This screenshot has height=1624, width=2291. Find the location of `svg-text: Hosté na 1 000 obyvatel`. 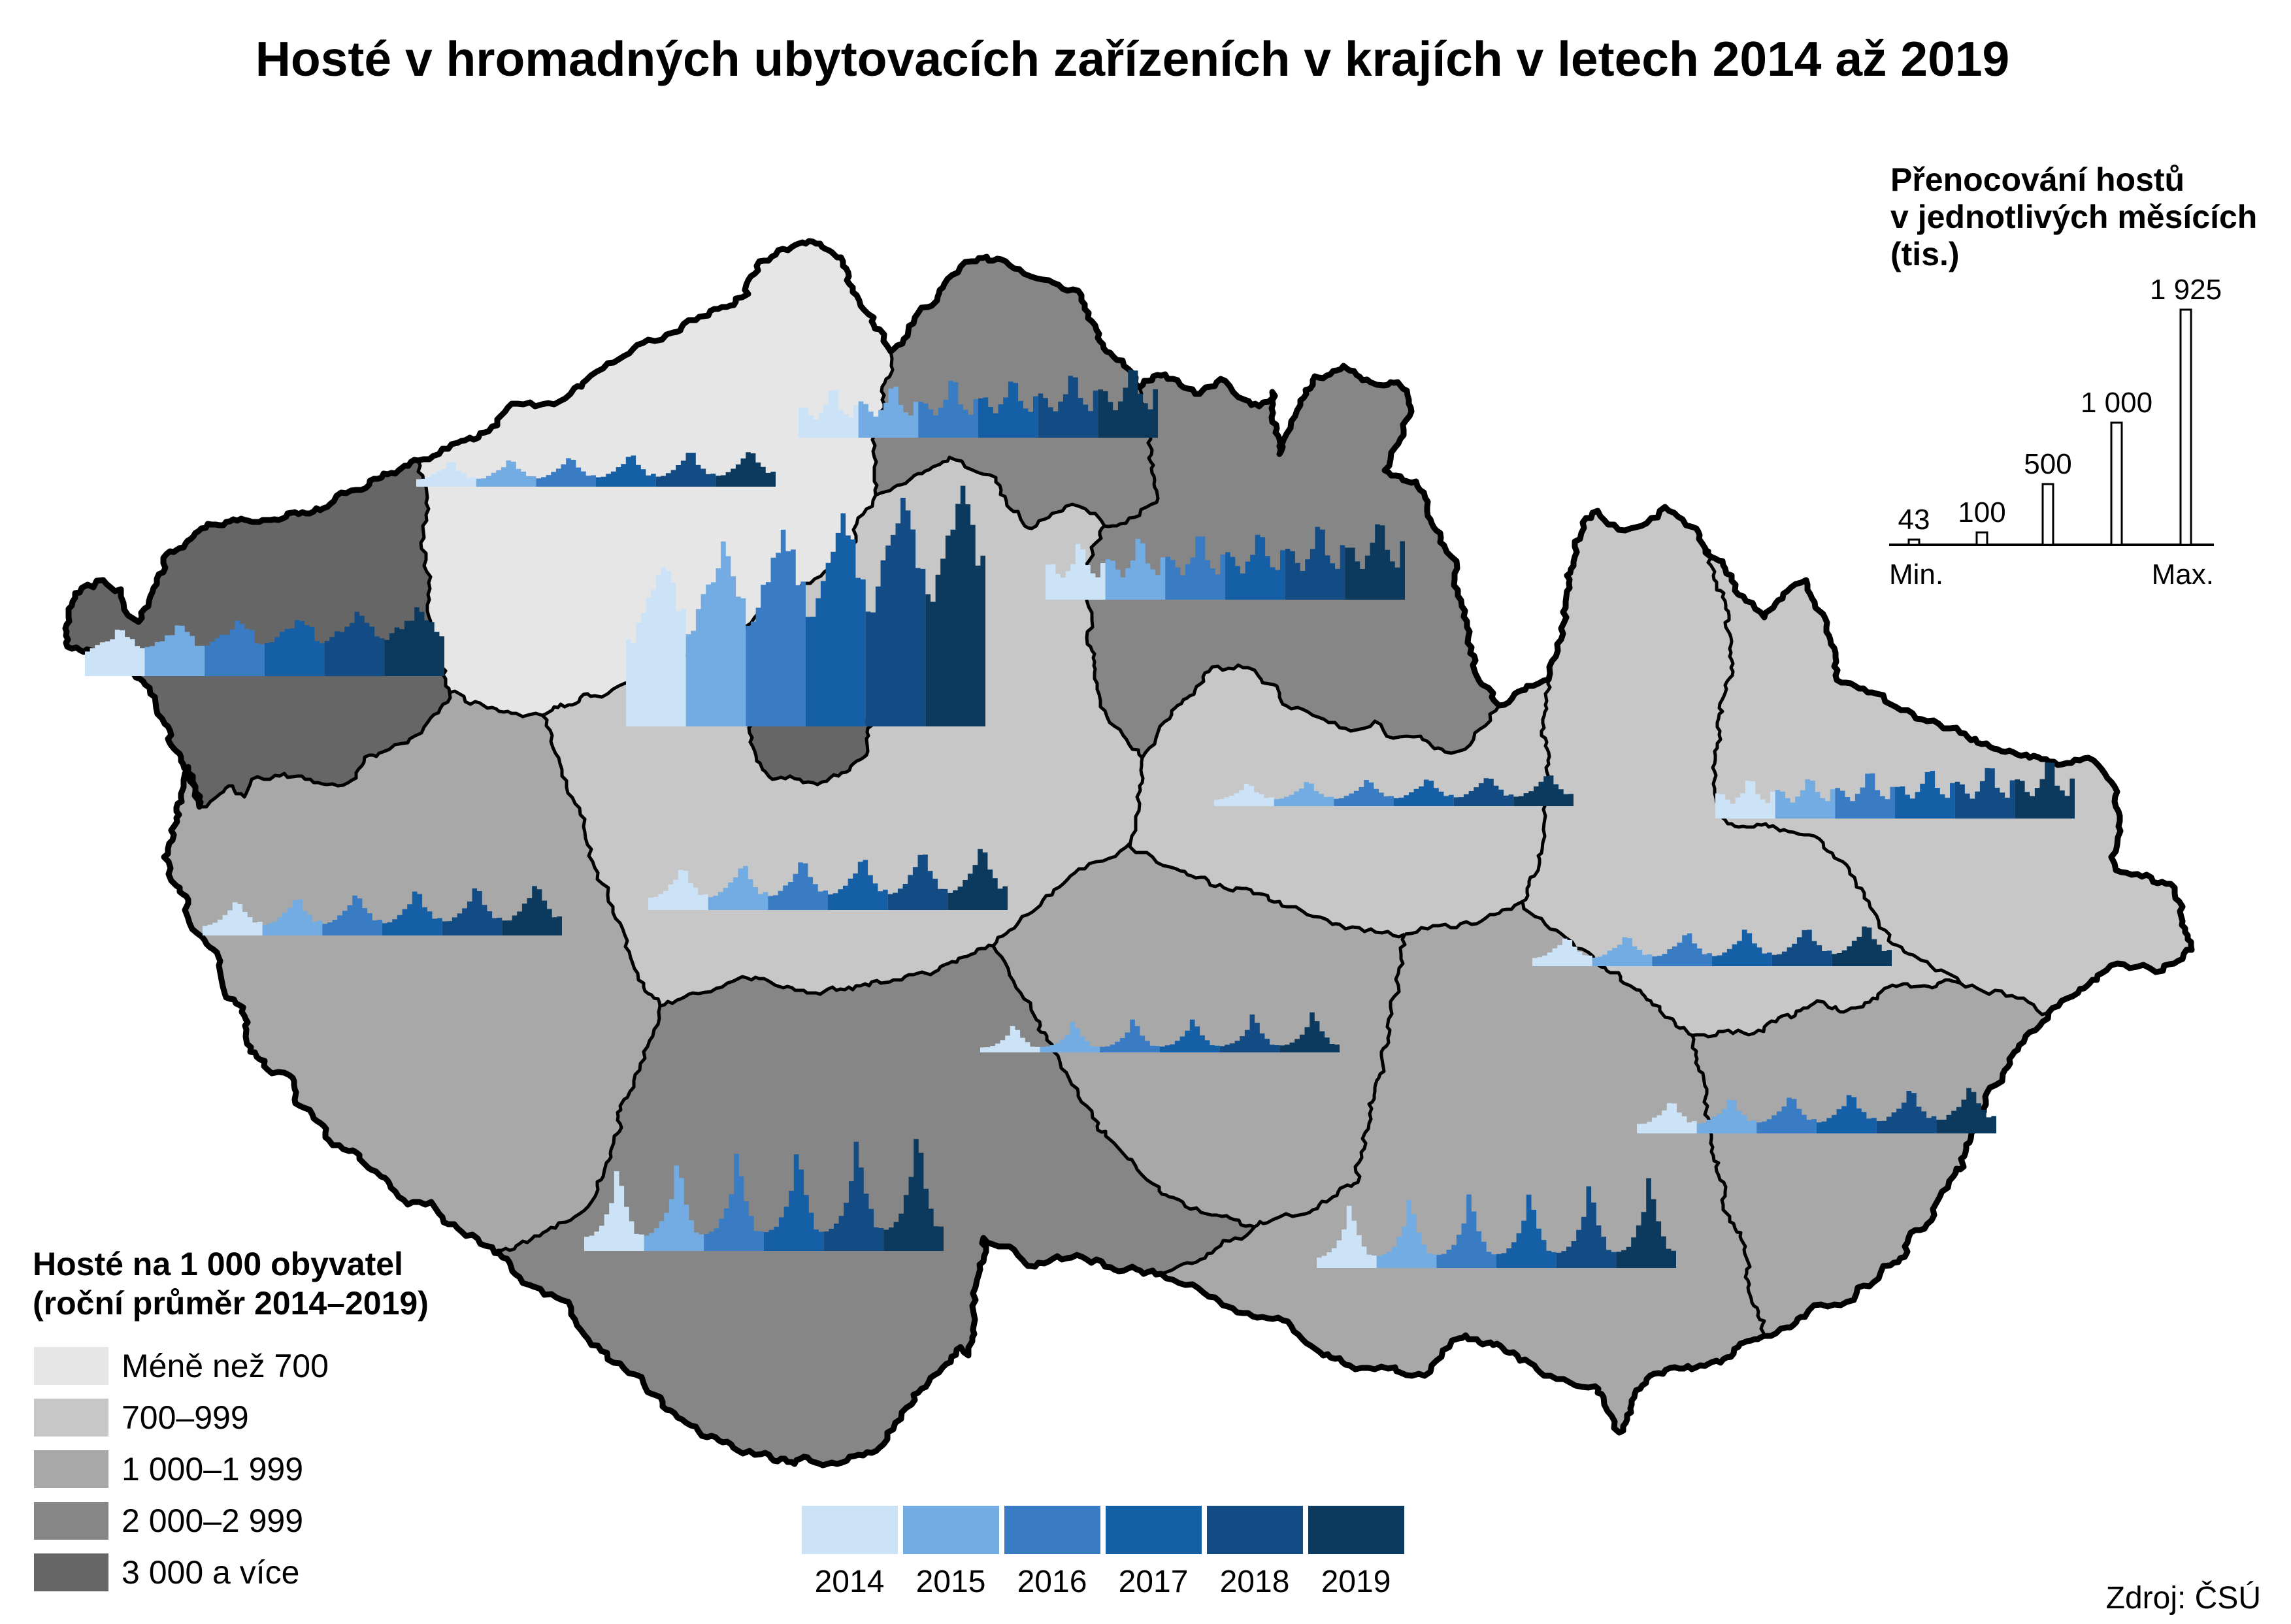

svg-text: Hosté na 1 000 obyvatel is located at coordinates (218, 1264).